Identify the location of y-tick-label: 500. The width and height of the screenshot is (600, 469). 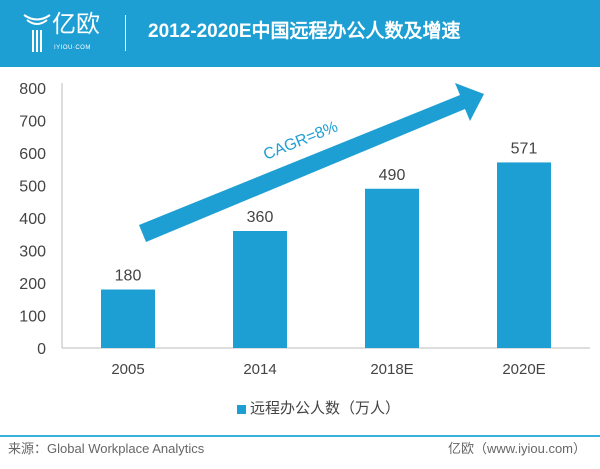
(32, 187).